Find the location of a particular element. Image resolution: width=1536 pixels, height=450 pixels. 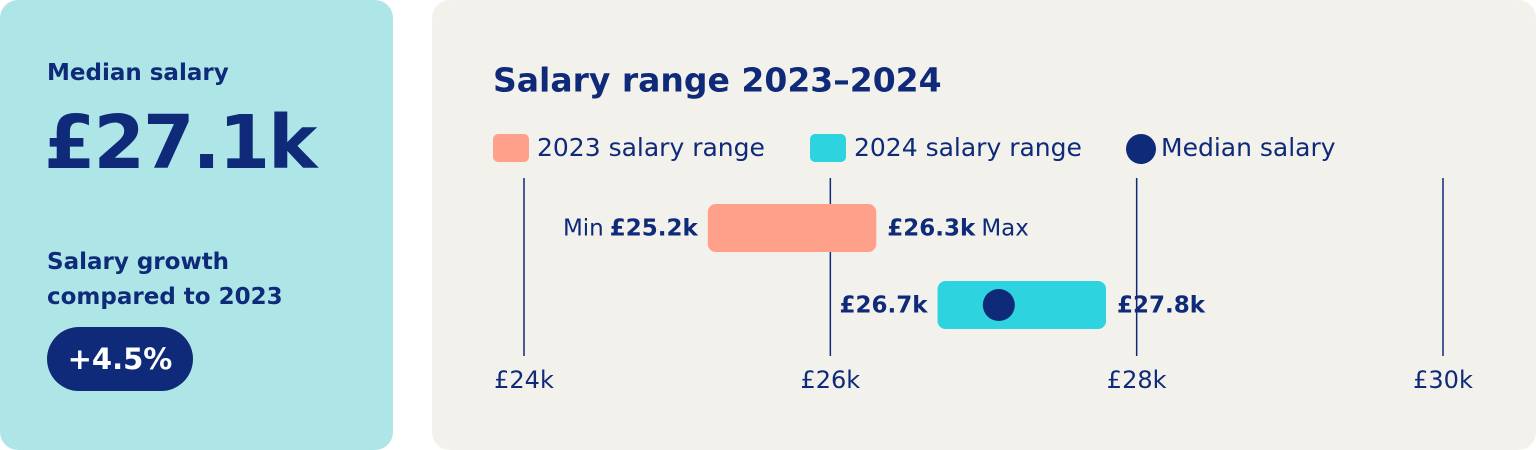

growth-label: Salary growth compared to 2023 is located at coordinates (165, 279).